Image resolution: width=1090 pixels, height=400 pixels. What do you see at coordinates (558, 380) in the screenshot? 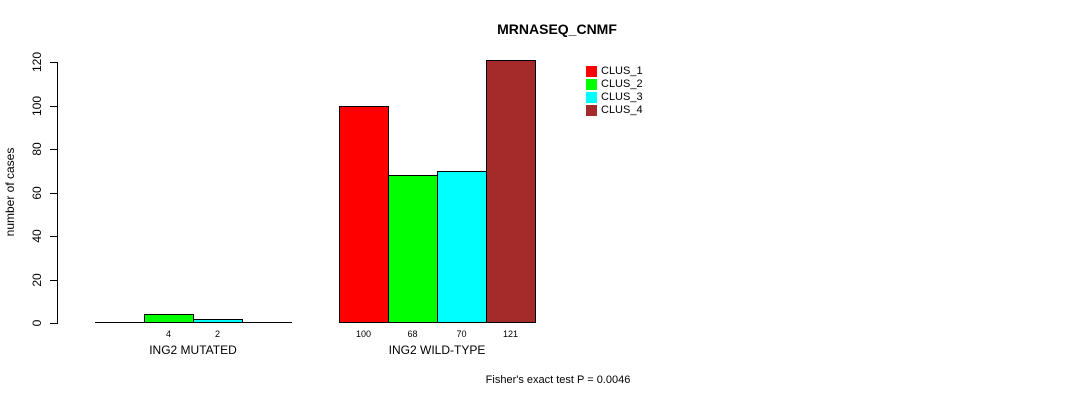
I see `annotation-text: Fisher's exact test P = 0.0046` at bounding box center [558, 380].